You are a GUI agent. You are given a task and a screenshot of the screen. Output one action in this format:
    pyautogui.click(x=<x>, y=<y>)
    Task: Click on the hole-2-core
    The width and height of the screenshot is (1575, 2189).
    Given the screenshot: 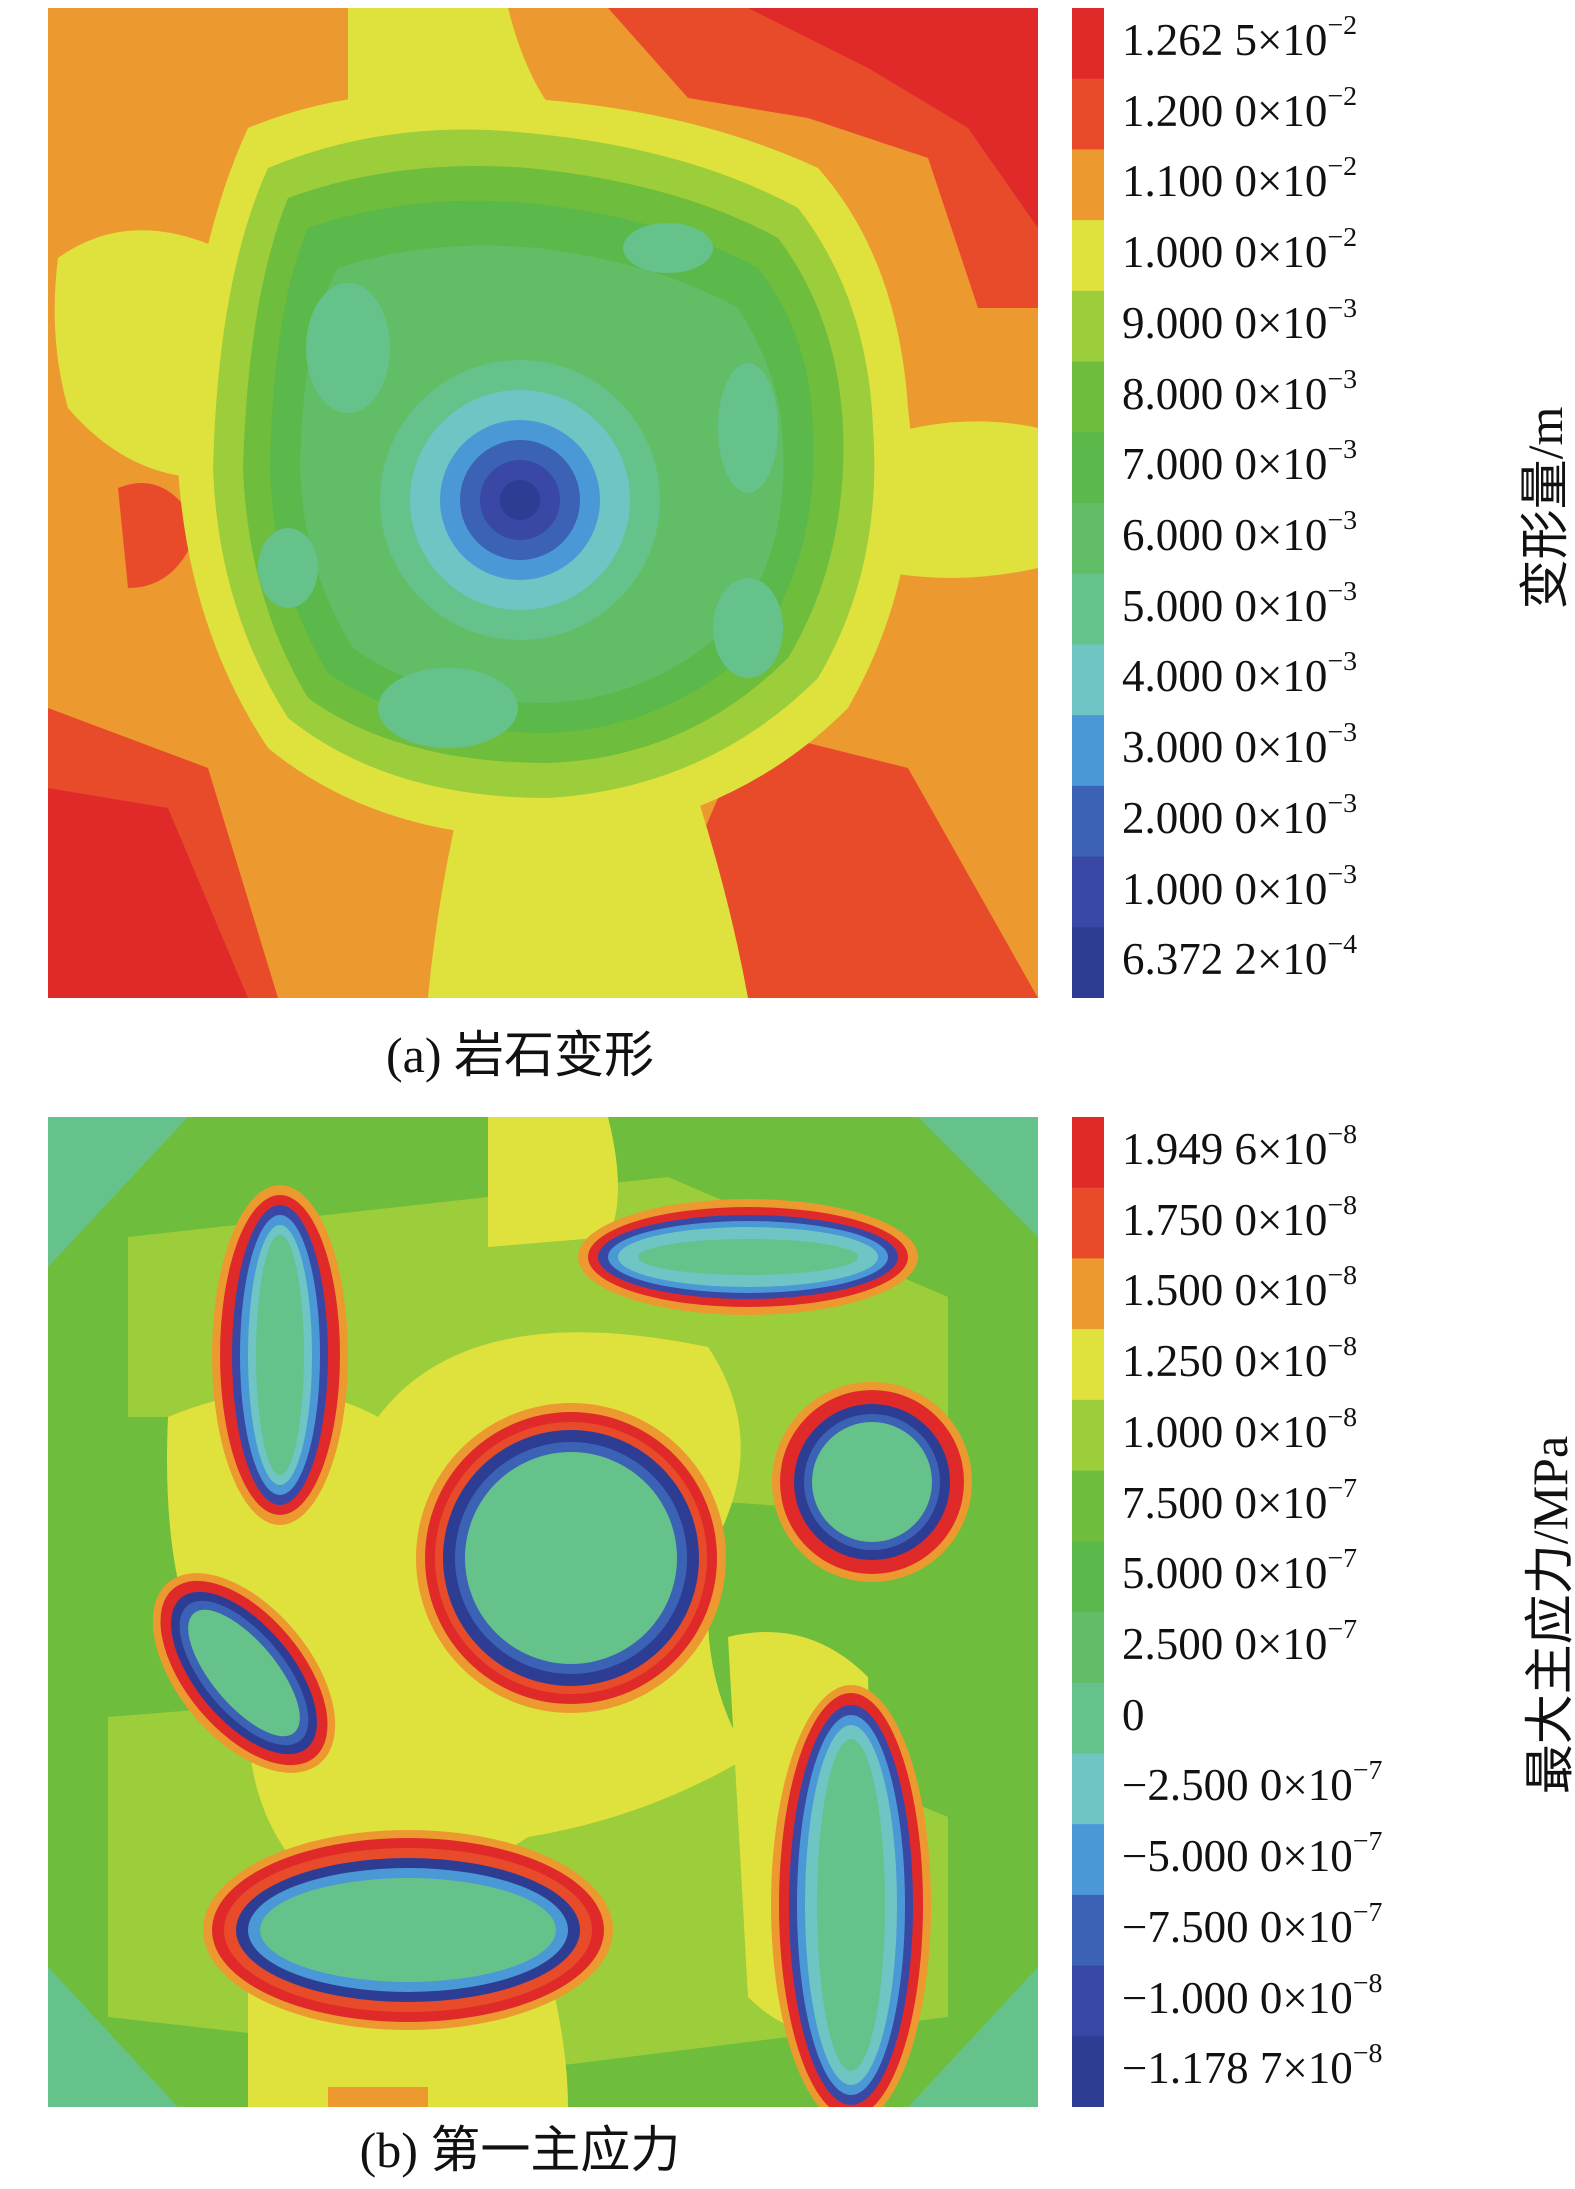 What is the action you would take?
    pyautogui.click(x=748, y=1257)
    